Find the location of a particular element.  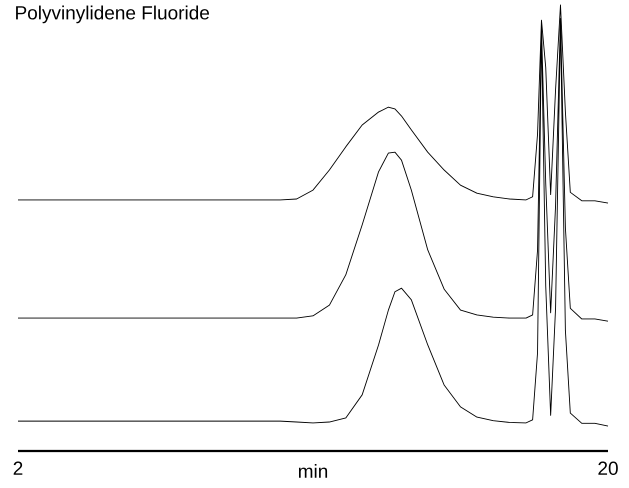

chart-title: Polyvinylidene Fluoride is located at coordinates (113, 15).